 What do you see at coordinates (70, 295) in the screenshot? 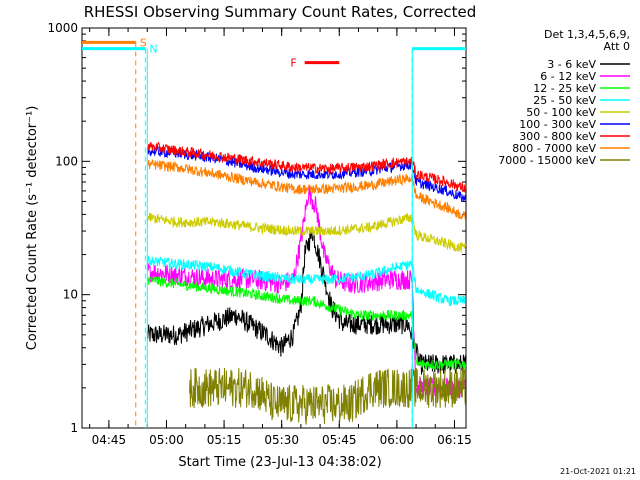
I see `y-tick-label: 10` at bounding box center [70, 295].